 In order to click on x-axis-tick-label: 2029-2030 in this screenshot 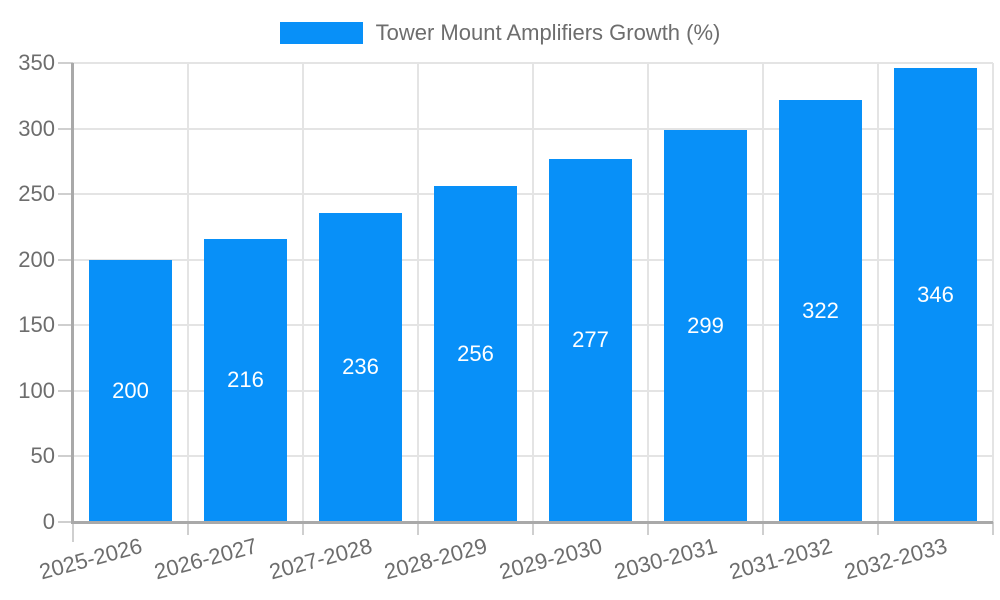, I will do `click(550, 559)`.